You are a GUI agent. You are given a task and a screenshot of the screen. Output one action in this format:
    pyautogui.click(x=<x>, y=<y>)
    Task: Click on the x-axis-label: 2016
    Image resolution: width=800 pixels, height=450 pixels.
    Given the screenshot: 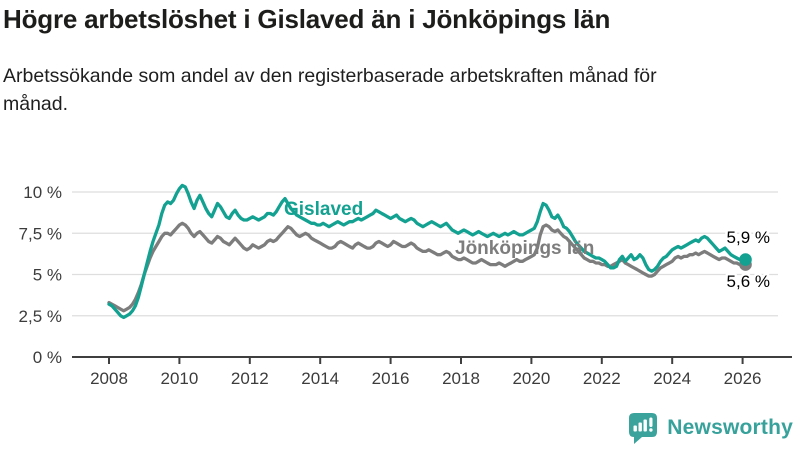 What is the action you would take?
    pyautogui.click(x=391, y=378)
    